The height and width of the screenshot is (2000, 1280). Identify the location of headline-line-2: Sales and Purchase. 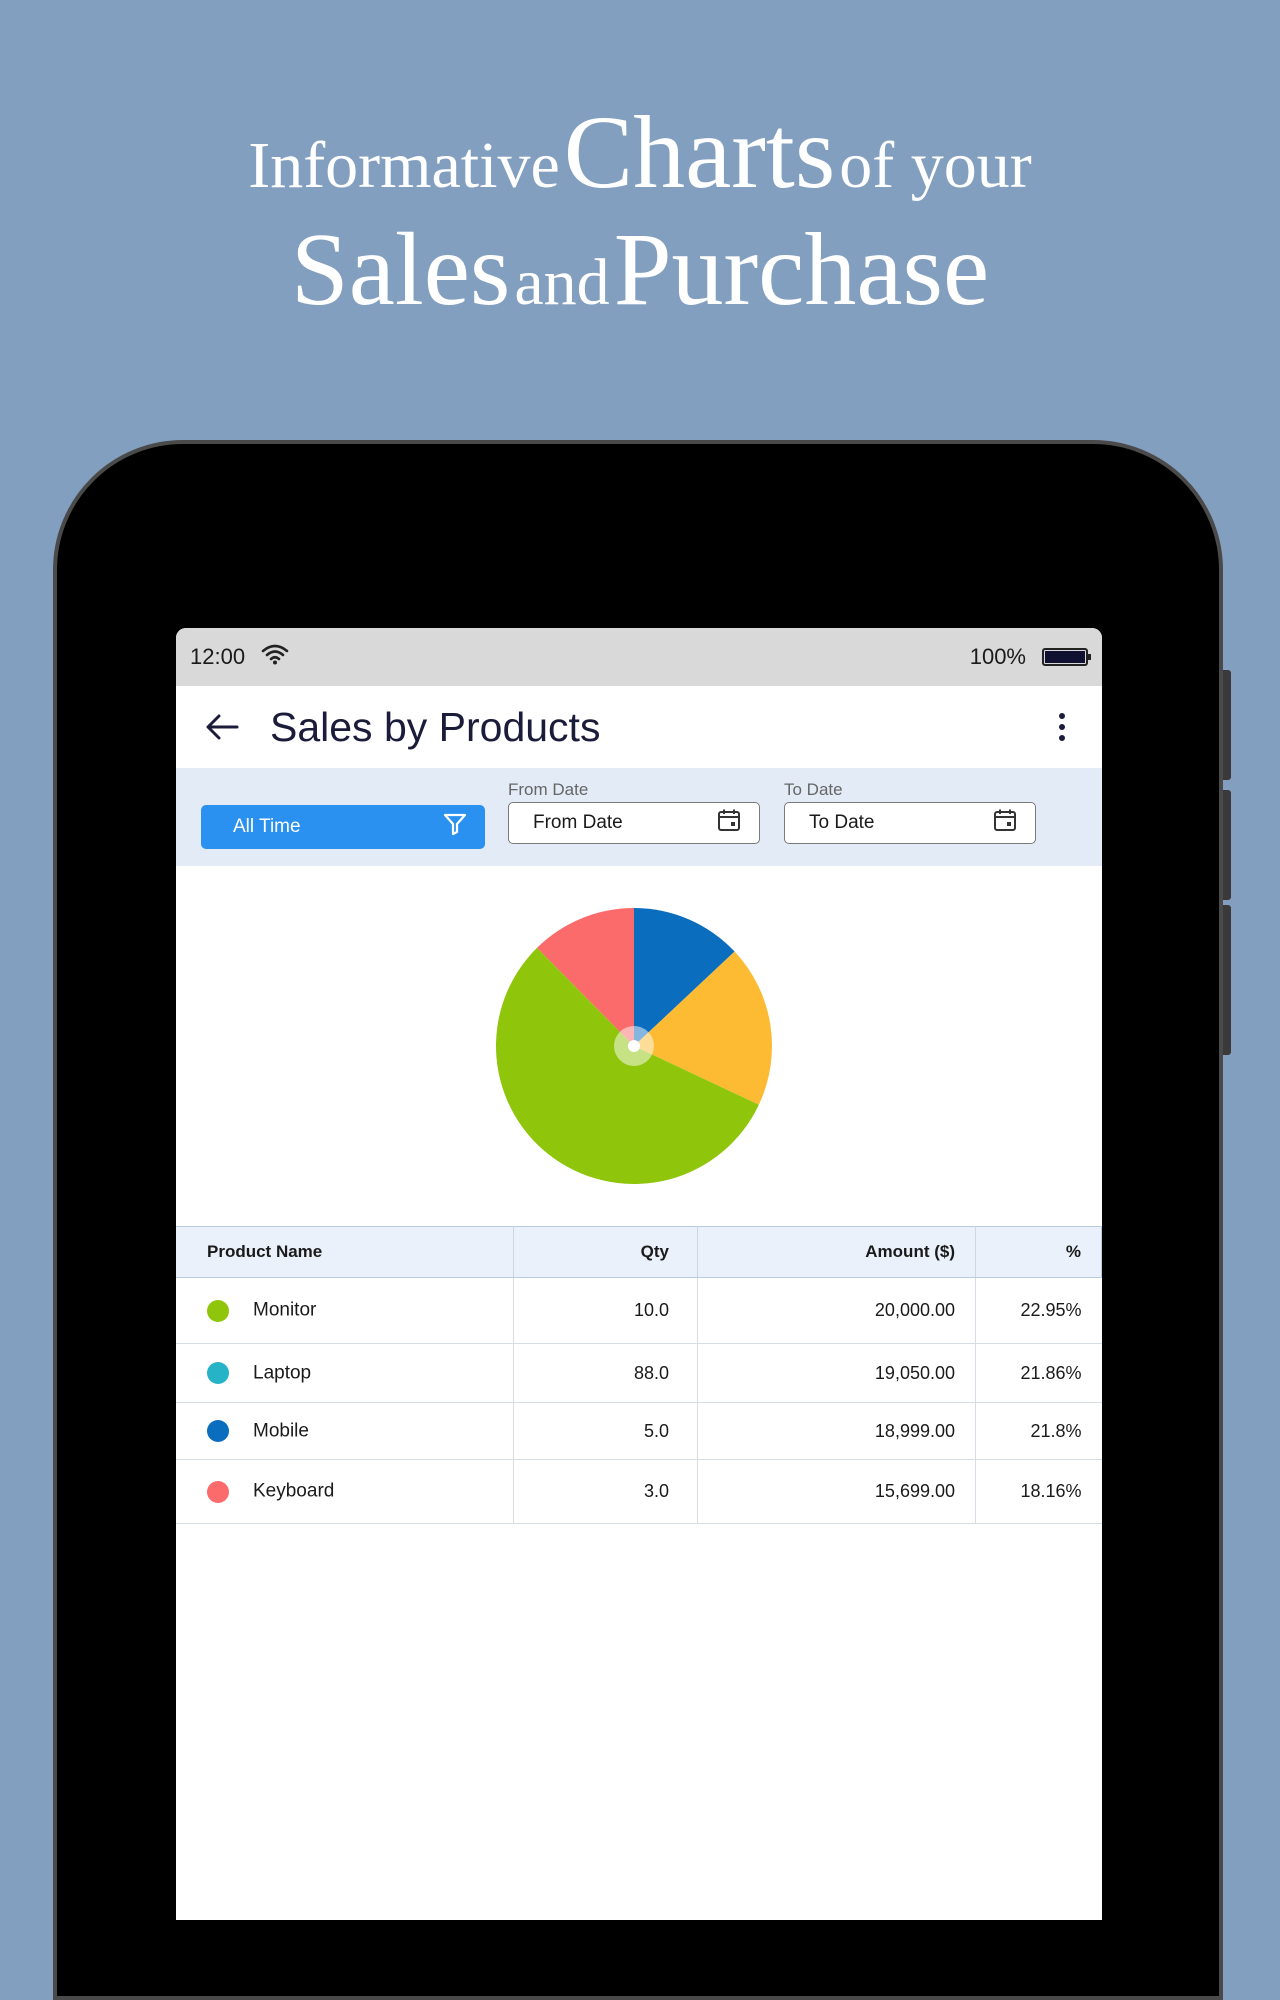
(640, 270).